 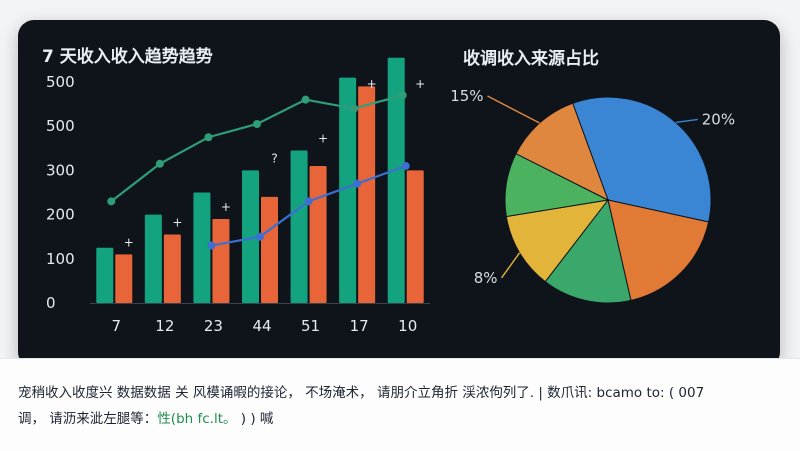 What do you see at coordinates (127, 57) in the screenshot?
I see `bar-chart-title: 7 天收入收入趋势趋势` at bounding box center [127, 57].